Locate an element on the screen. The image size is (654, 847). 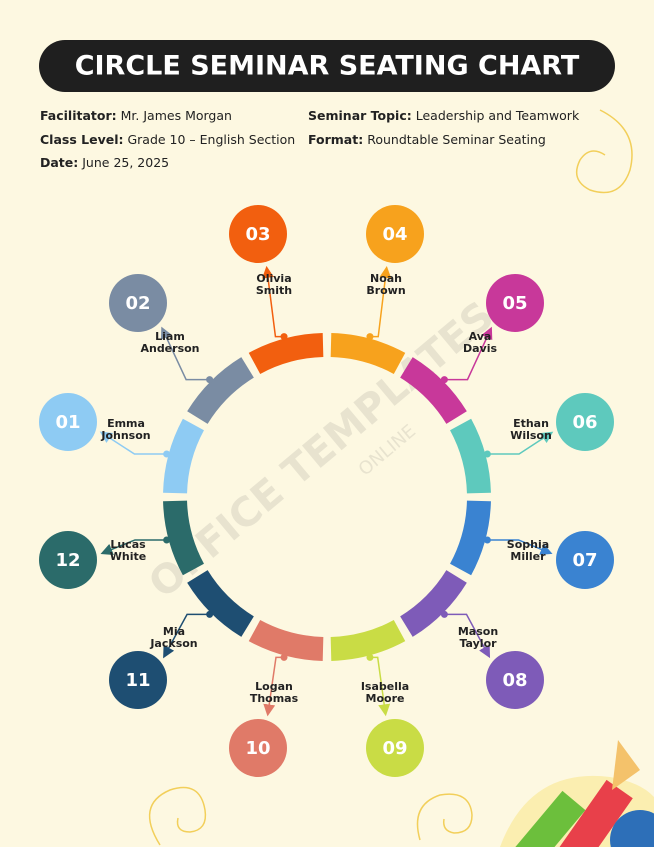
seat-number: 01 is located at coordinates (67, 422).